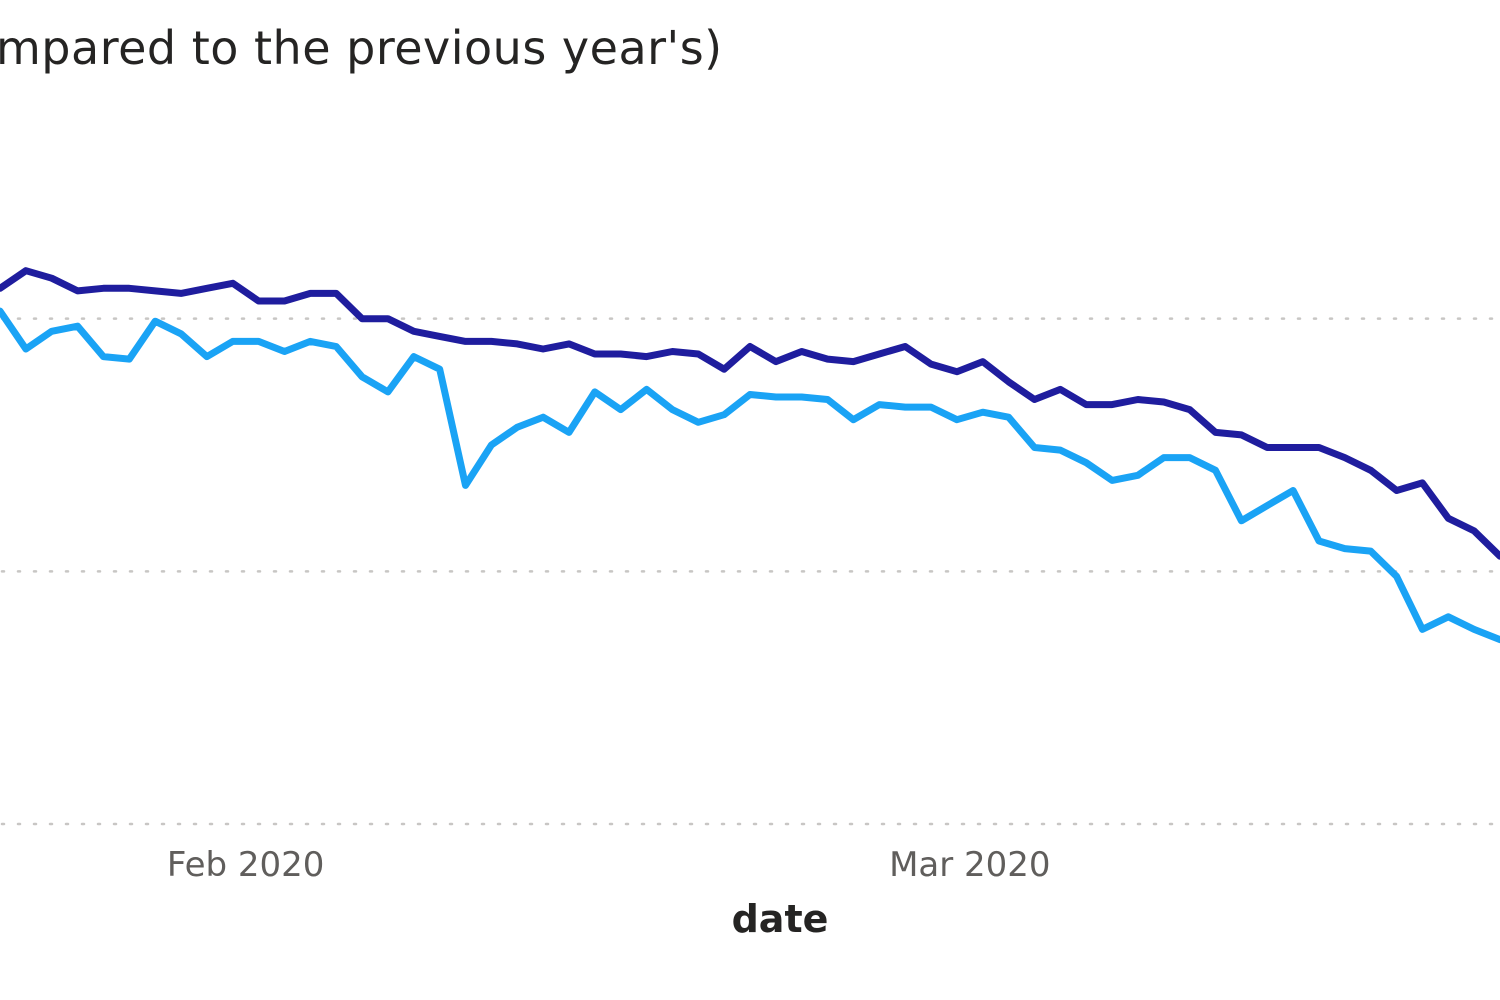  Describe the element at coordinates (361, 48) in the screenshot. I see `chart-title: mpared to the previous year's)` at that location.